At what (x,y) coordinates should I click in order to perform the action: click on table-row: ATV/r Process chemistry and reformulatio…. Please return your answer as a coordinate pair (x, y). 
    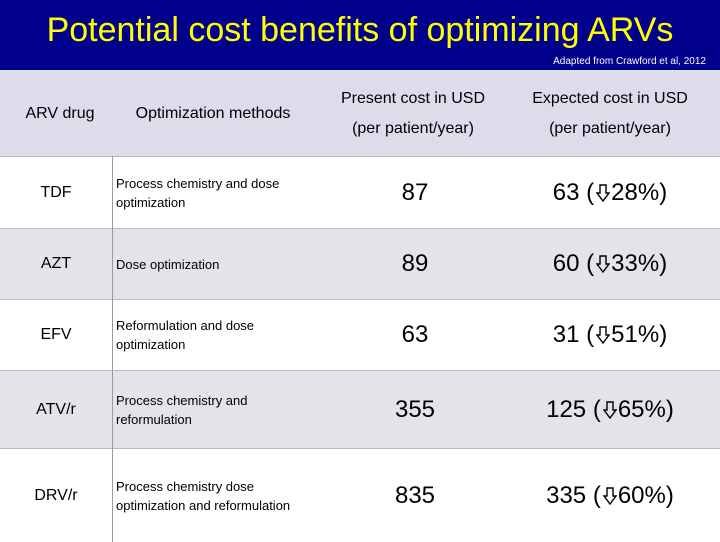
    Looking at the image, I should click on (360, 409).